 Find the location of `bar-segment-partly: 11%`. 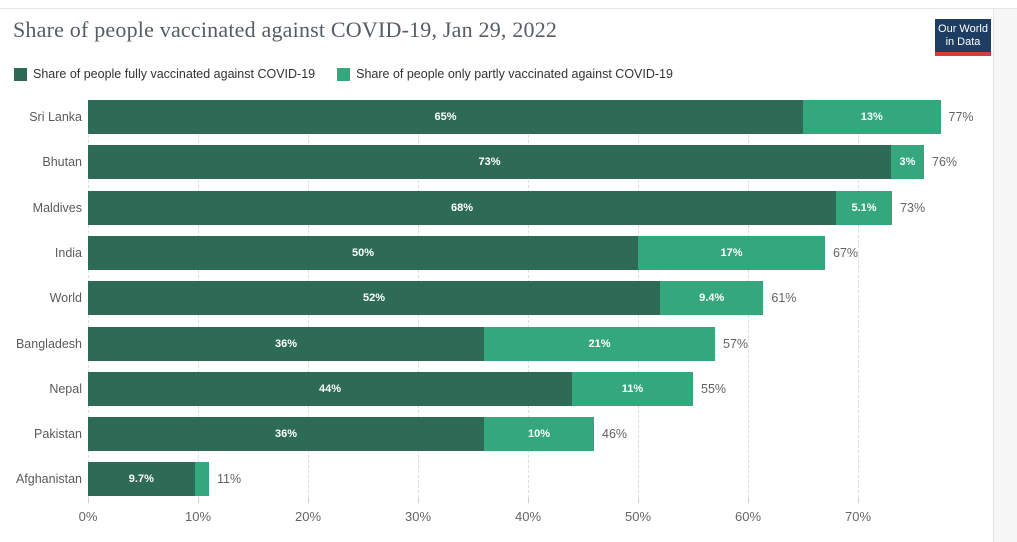

bar-segment-partly: 11% is located at coordinates (632, 389).